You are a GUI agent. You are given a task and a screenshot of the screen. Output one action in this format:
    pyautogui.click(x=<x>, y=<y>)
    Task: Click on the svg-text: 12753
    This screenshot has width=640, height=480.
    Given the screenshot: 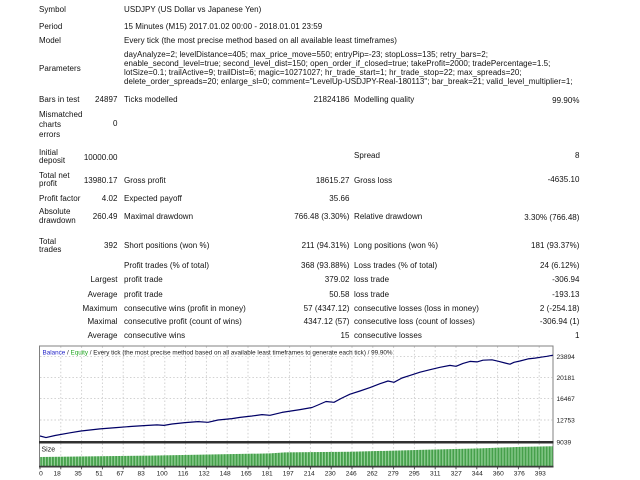 What is the action you would take?
    pyautogui.click(x=566, y=420)
    